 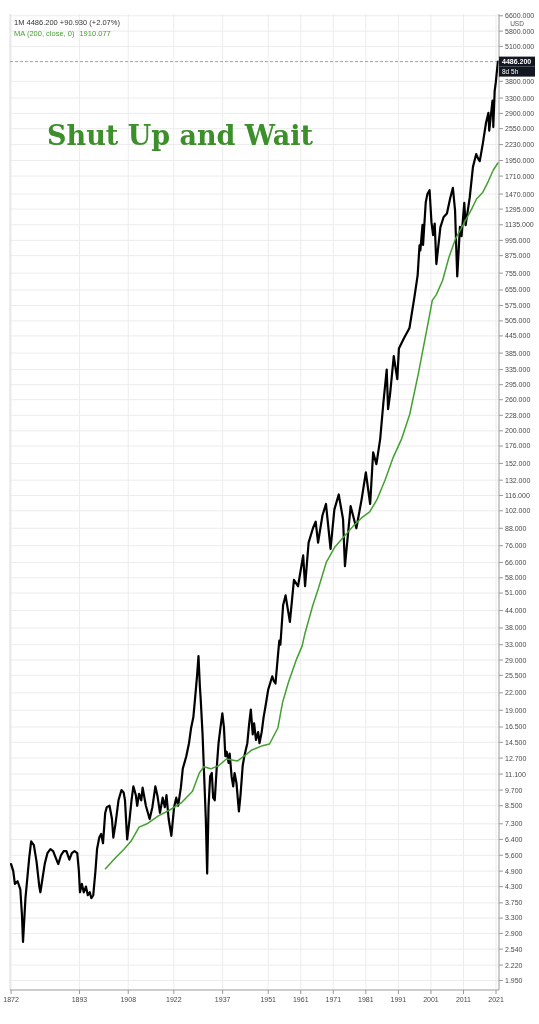 I want to click on text: Shut Up and Wait, so click(x=180, y=135).